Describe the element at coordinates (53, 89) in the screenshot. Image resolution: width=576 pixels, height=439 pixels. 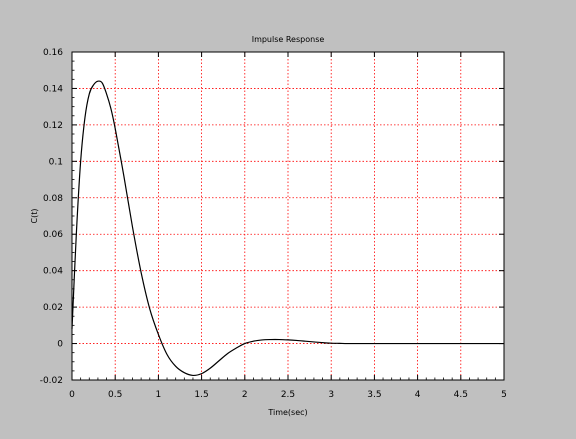
I see `y-tick-label: 0.14` at that location.